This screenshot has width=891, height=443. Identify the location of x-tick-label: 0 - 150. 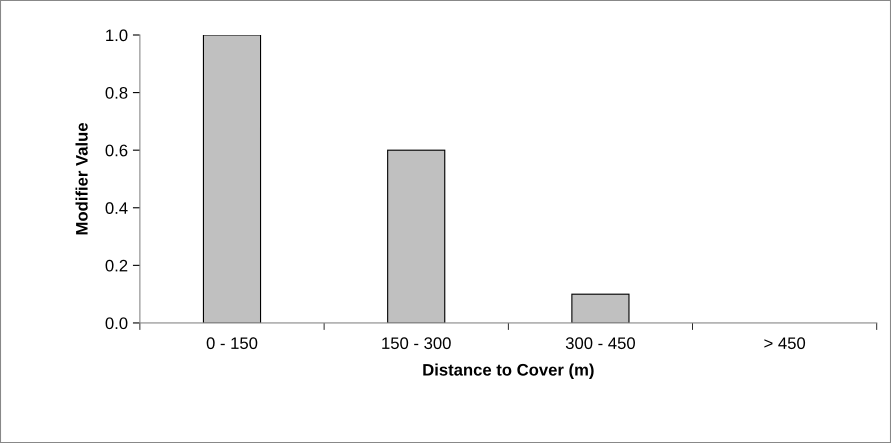
(232, 343).